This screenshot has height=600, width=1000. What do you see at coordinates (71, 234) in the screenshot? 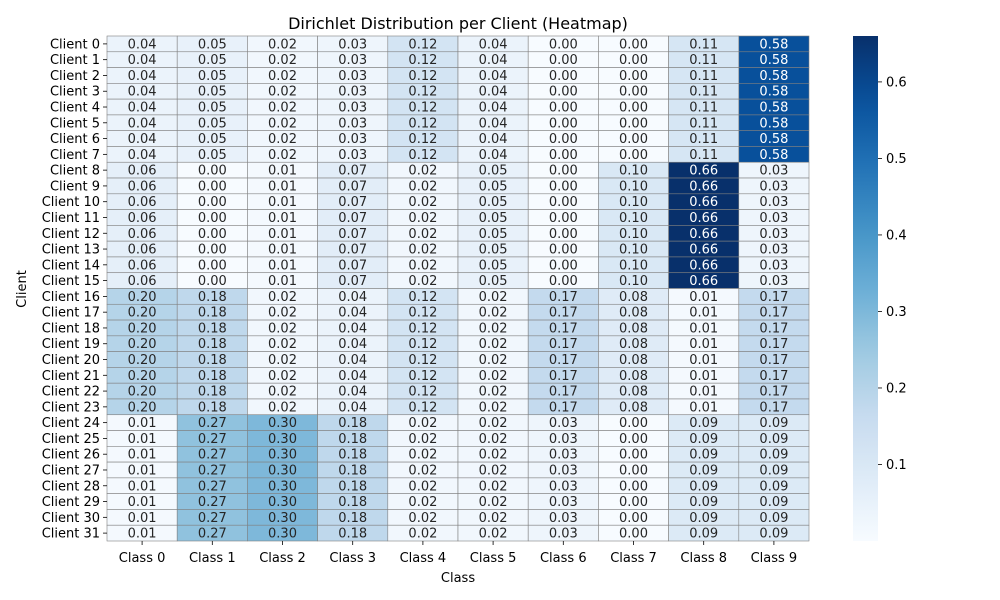
I see `y-tick-label: Client 12` at bounding box center [71, 234].